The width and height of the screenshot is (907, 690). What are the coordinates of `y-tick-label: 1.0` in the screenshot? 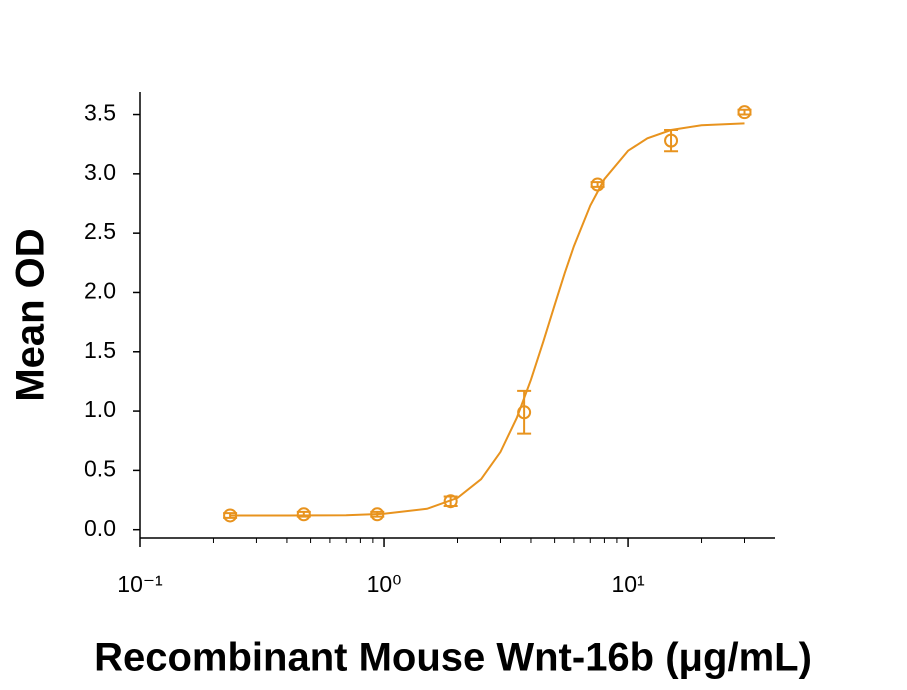 It's located at (100, 409).